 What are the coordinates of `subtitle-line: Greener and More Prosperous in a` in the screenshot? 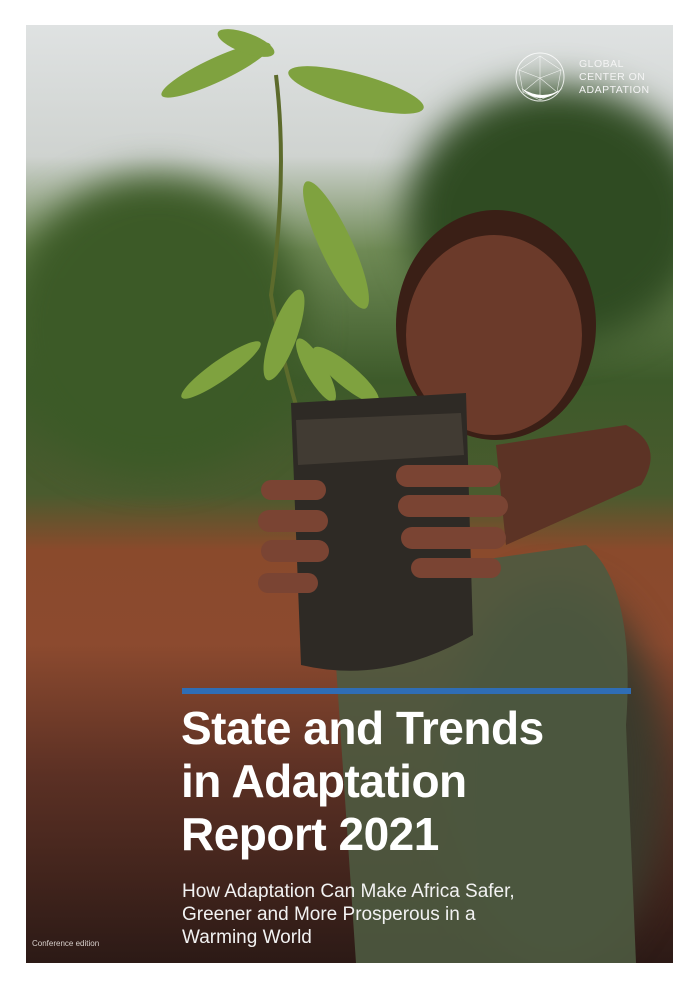 It's located at (329, 914).